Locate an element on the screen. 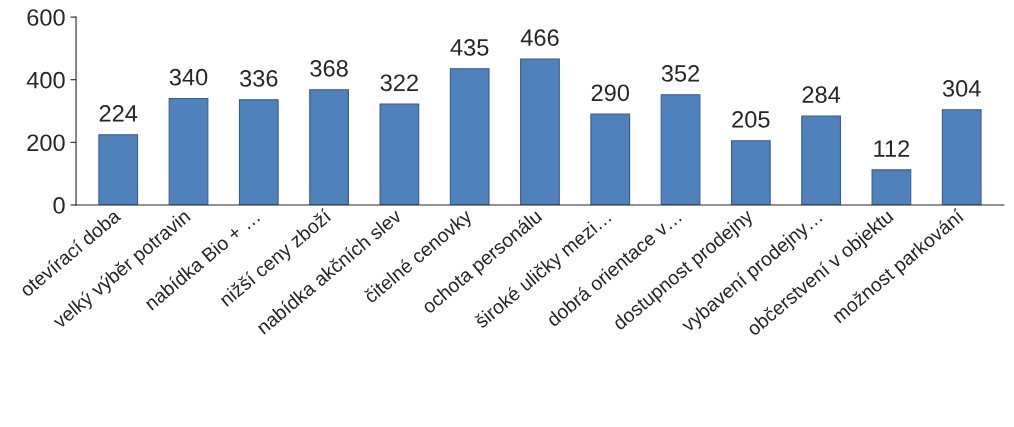 Image resolution: width=1014 pixels, height=427 pixels. data-label: 205 is located at coordinates (751, 119).